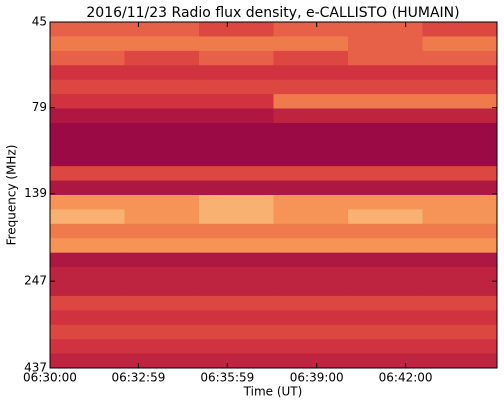  What do you see at coordinates (50, 378) in the screenshot?
I see `x-tick-label: 06:30:00` at bounding box center [50, 378].